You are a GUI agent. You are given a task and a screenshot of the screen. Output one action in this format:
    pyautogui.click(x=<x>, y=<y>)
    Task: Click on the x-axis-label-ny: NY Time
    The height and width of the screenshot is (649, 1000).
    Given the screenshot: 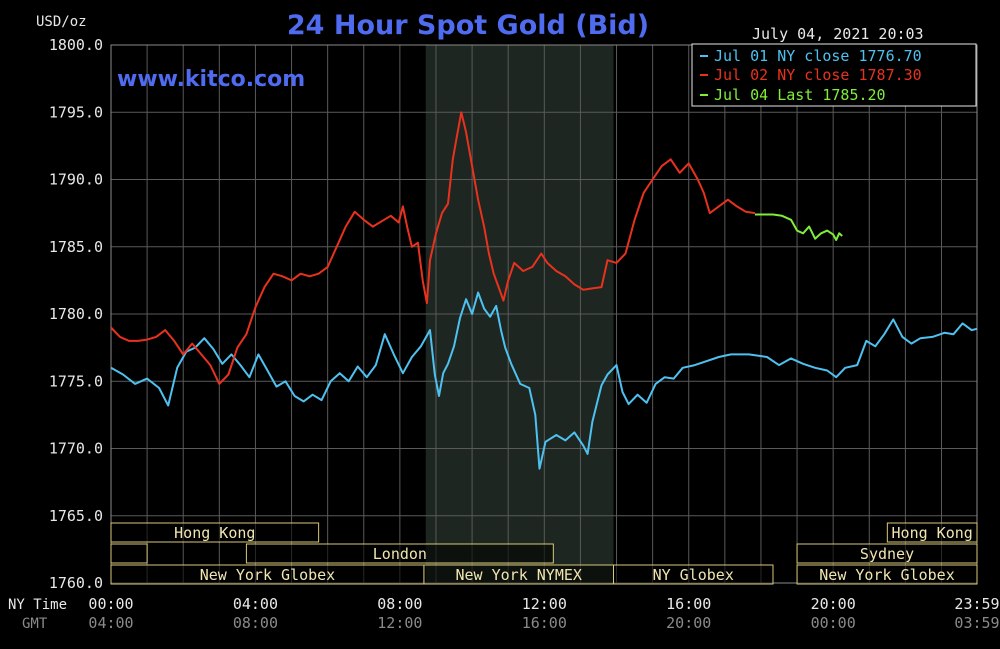 What is the action you would take?
    pyautogui.click(x=37, y=605)
    